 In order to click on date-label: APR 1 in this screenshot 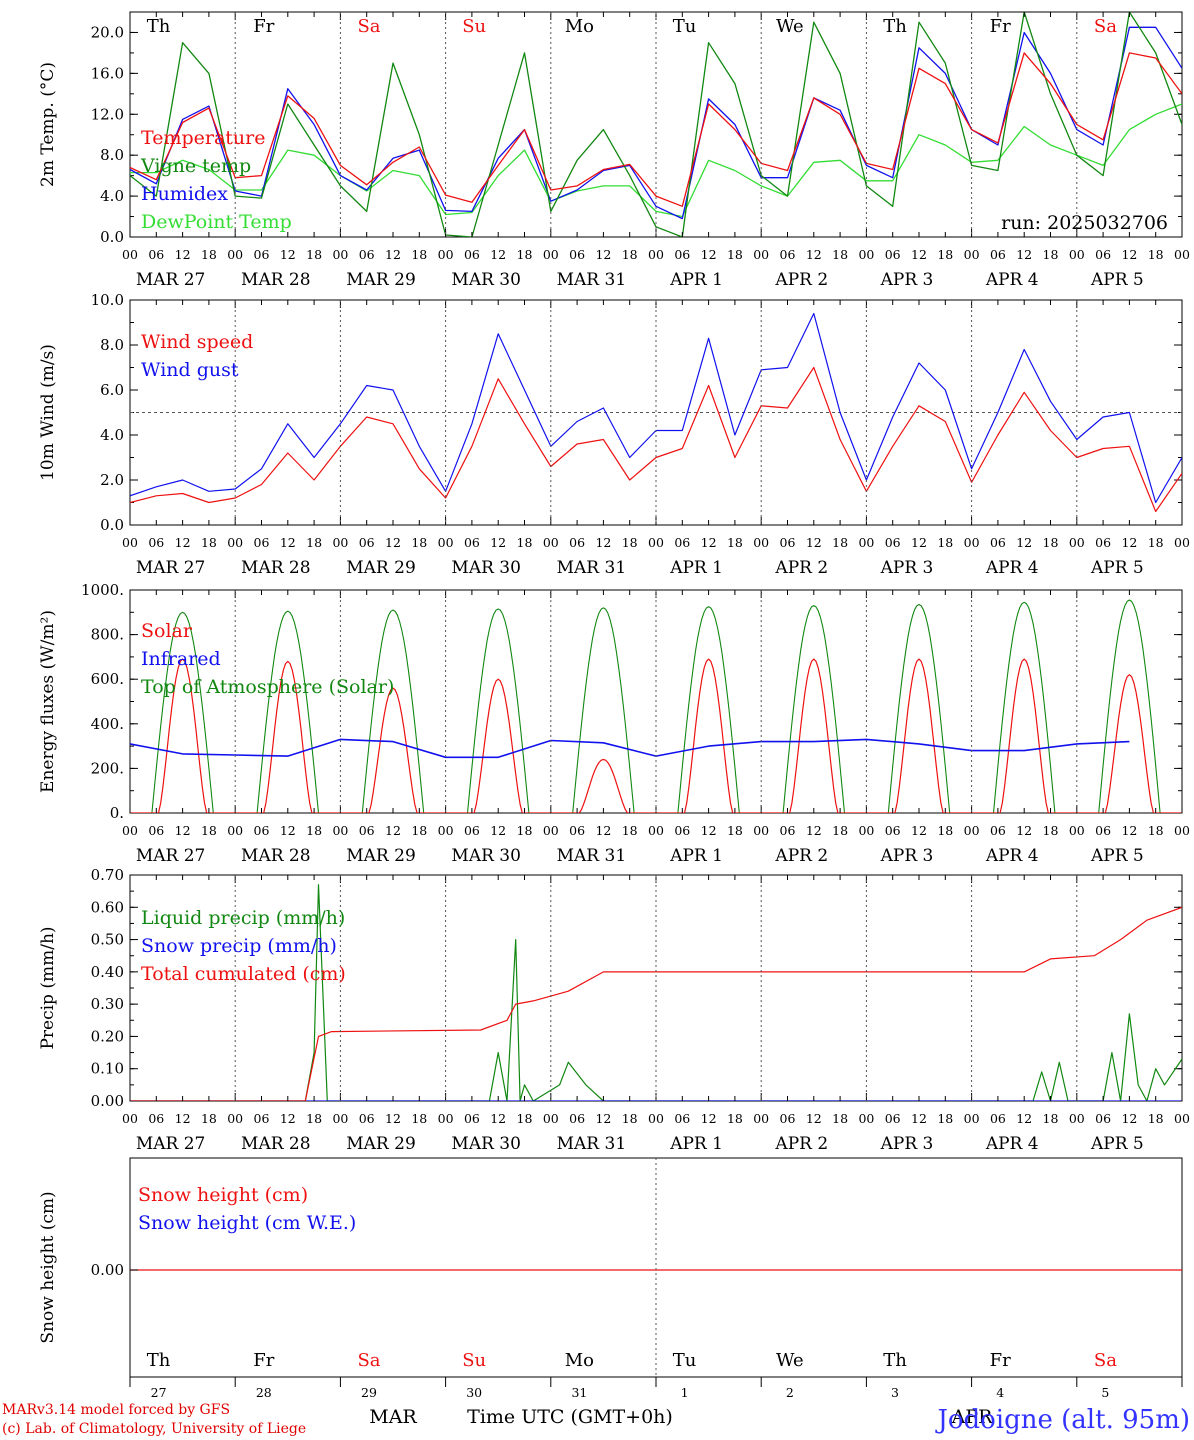, I will do `click(696, 280)`.